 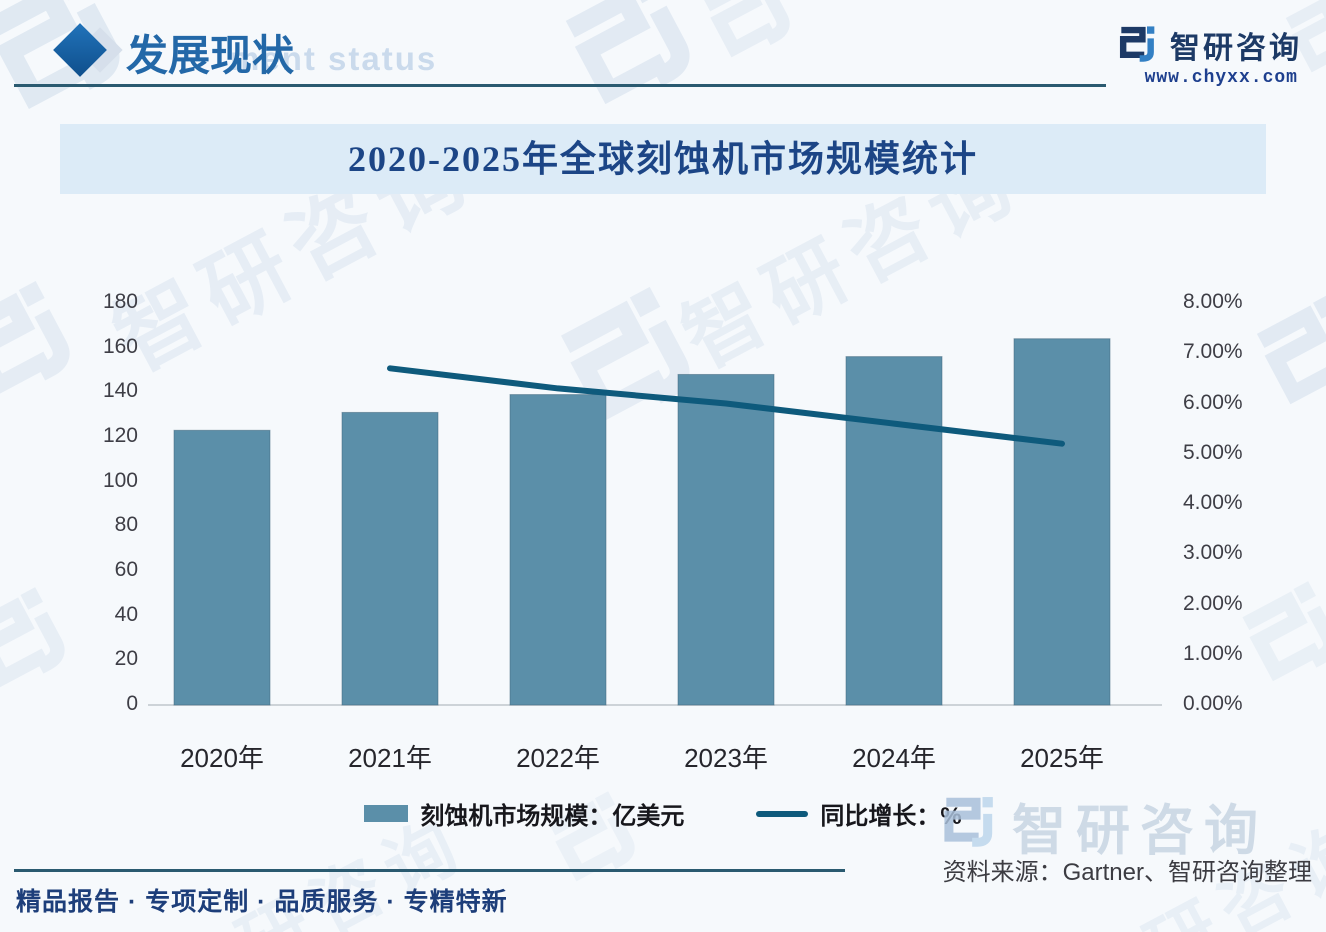 What do you see at coordinates (1213, 502) in the screenshot?
I see `right-axis-tick: 4.00%` at bounding box center [1213, 502].